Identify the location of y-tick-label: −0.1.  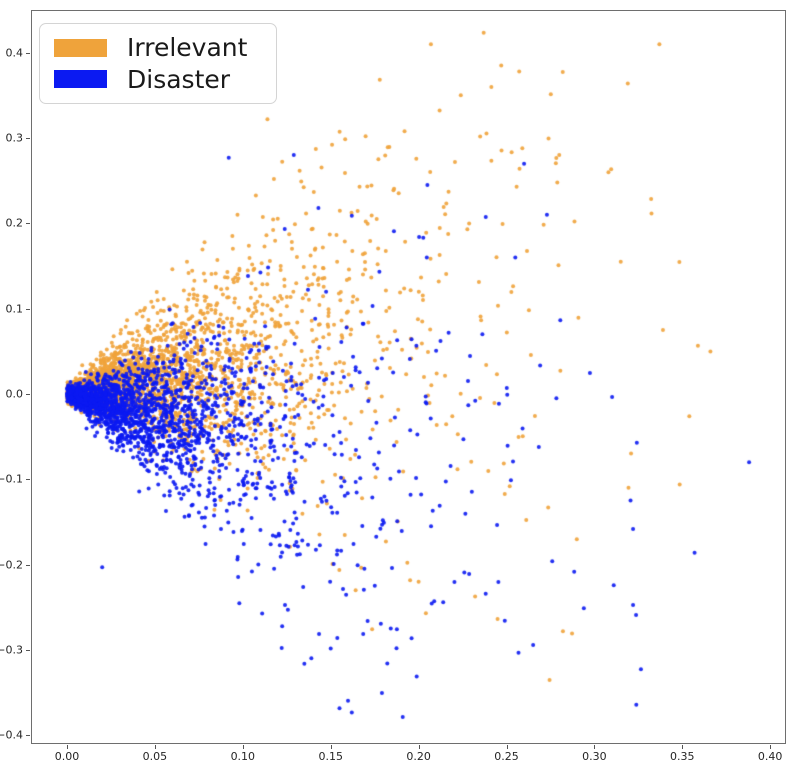
(11, 479).